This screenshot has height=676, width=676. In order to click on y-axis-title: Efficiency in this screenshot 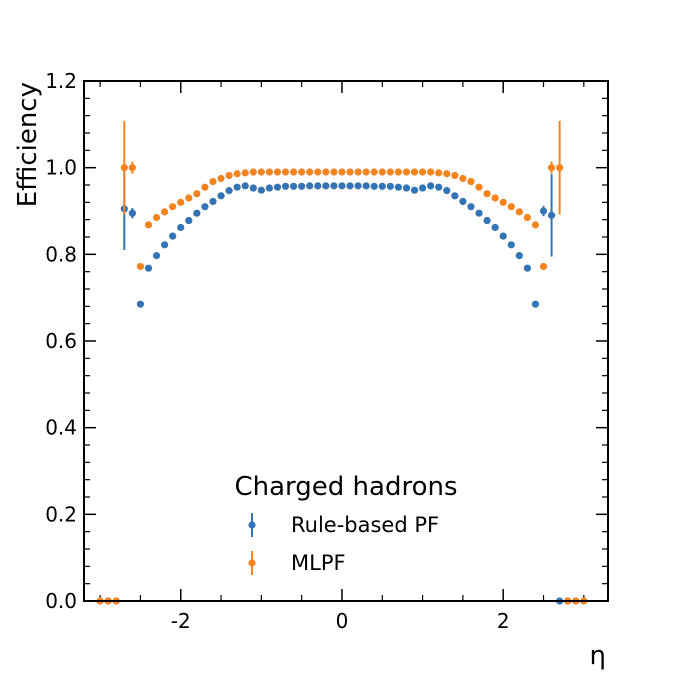, I will do `click(28, 144)`.